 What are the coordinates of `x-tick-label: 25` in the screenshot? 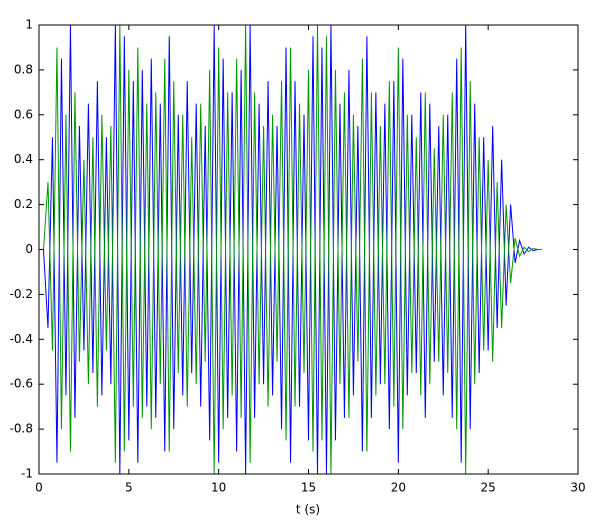 It's located at (488, 488).